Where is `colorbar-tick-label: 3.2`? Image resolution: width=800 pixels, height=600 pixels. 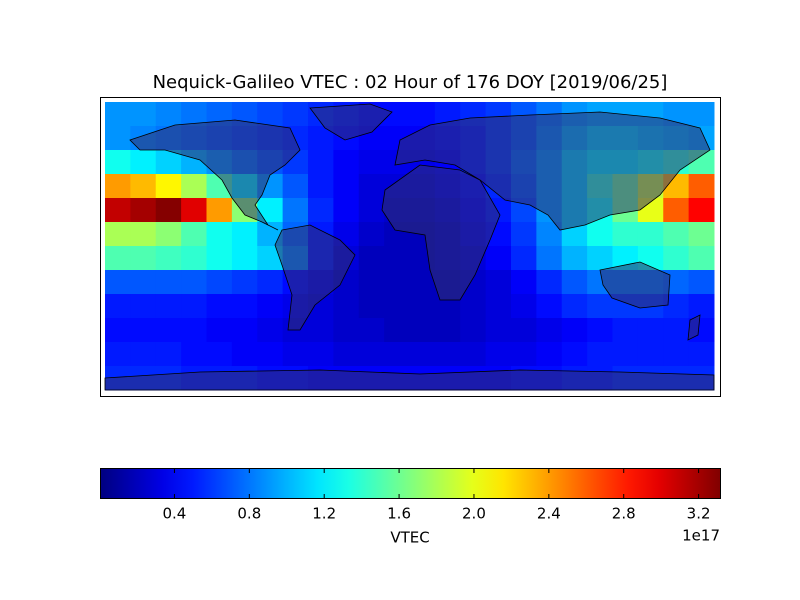
colorbar-tick-label: 3.2 is located at coordinates (699, 514).